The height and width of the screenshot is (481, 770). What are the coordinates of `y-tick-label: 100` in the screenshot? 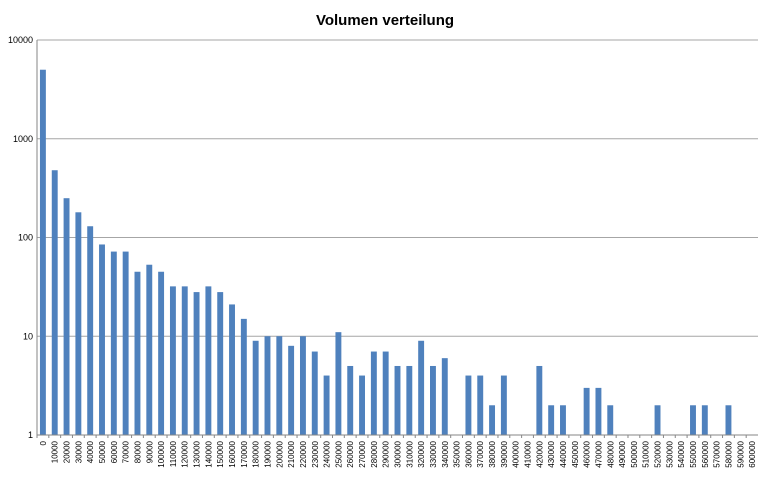 It's located at (25, 238).